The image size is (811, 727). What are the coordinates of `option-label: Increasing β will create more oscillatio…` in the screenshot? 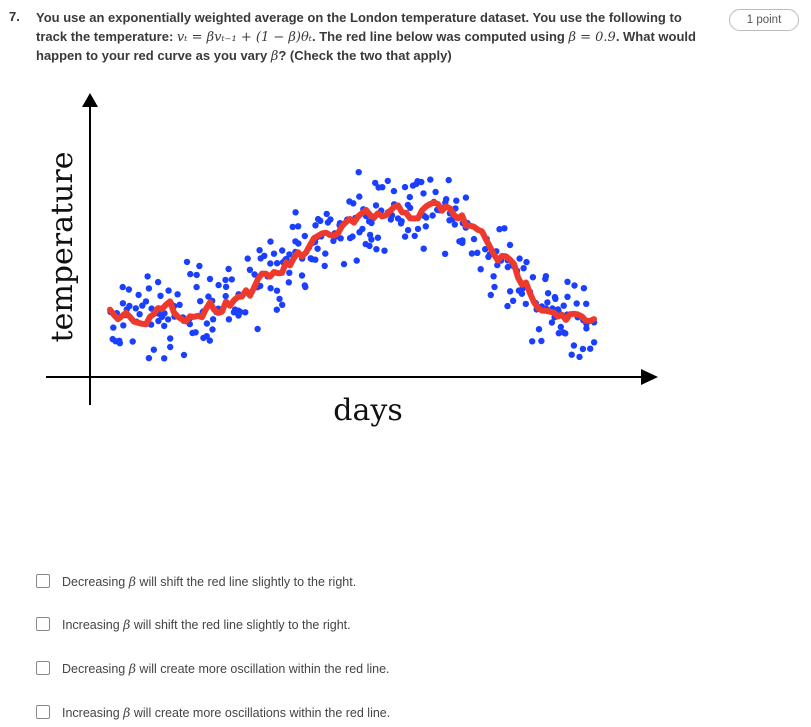 It's located at (226, 712).